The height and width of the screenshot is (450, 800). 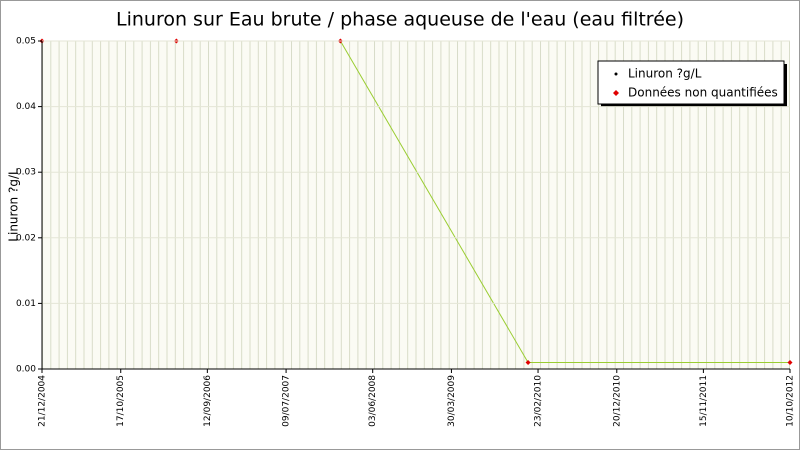 What do you see at coordinates (287, 401) in the screenshot?
I see `x-tick-label: 09/07/2007` at bounding box center [287, 401].